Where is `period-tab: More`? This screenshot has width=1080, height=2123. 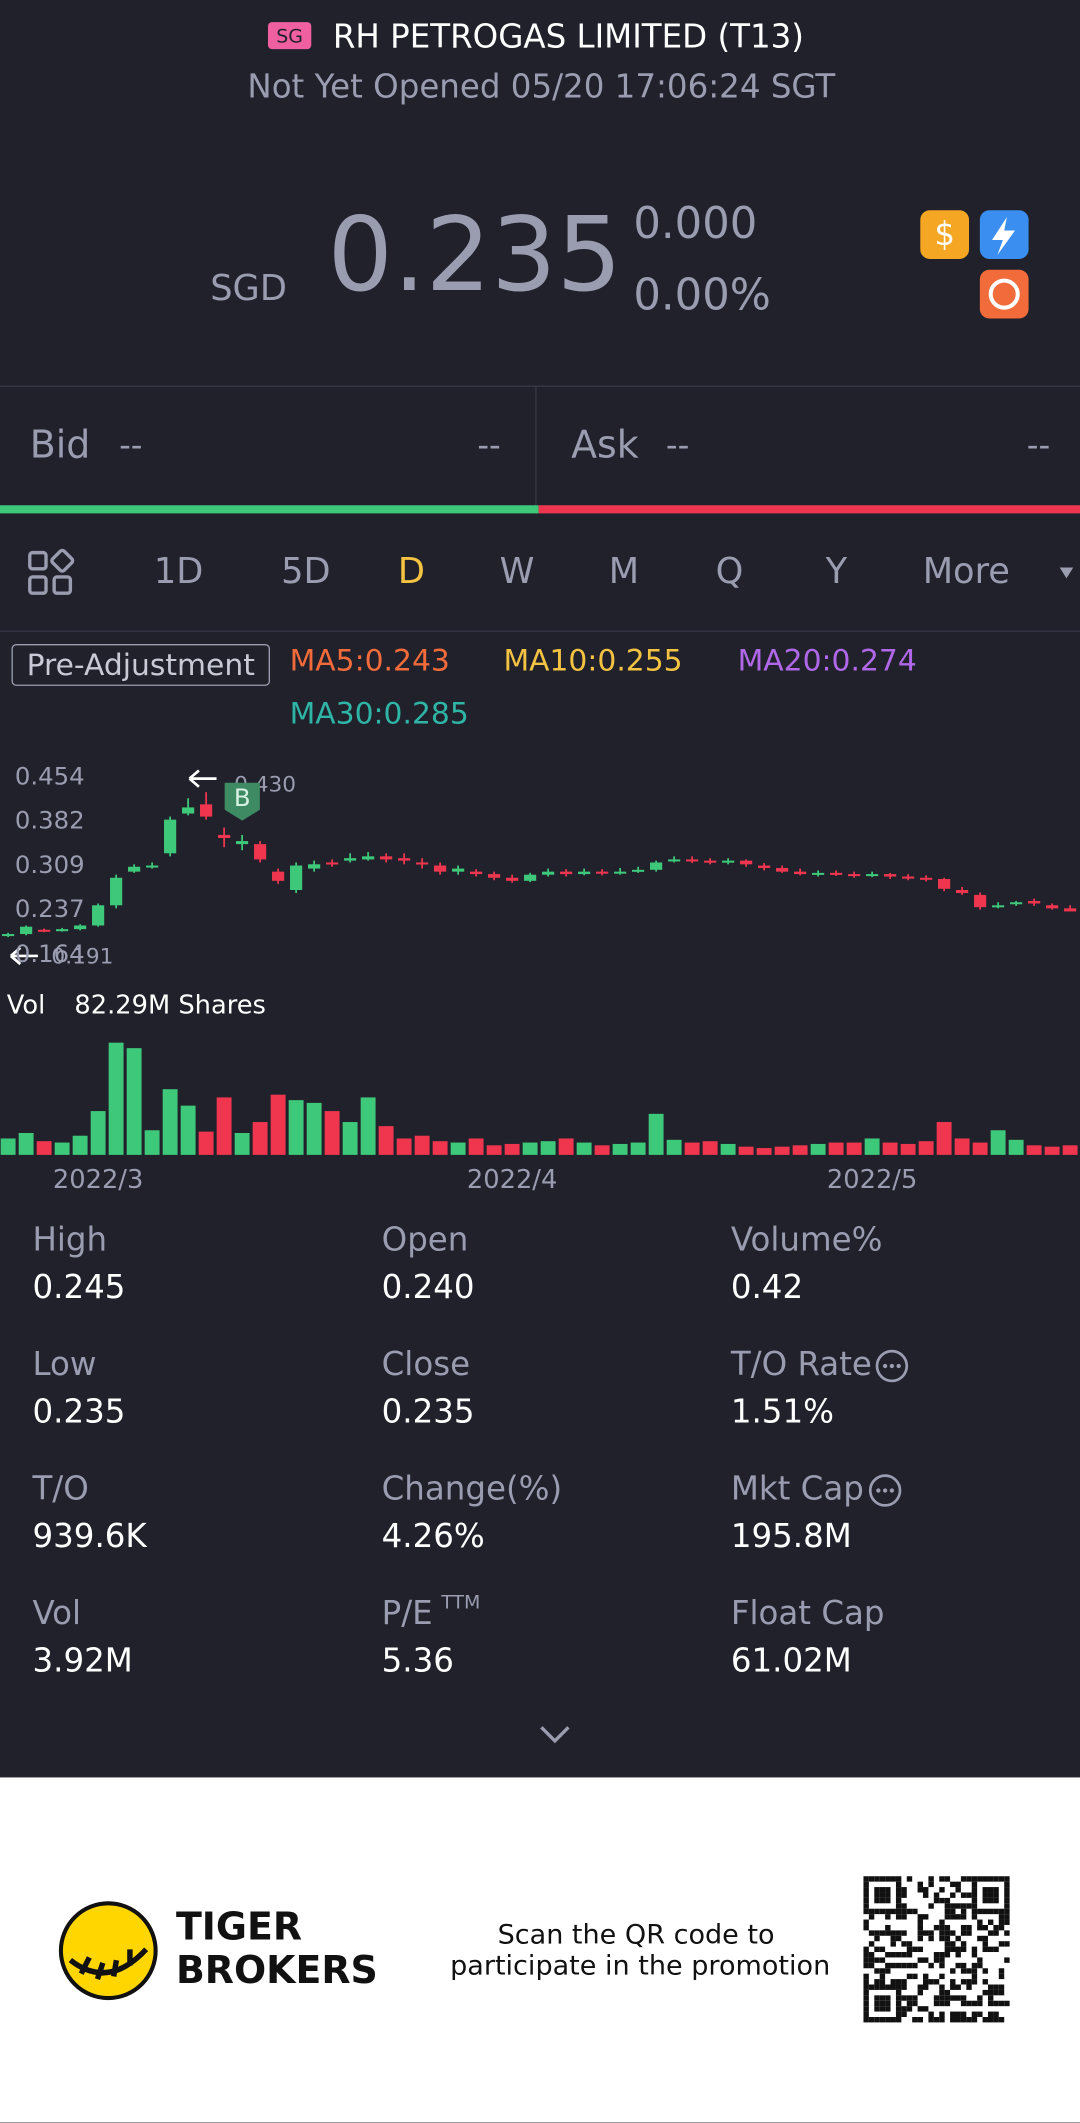
period-tab: More is located at coordinates (966, 571).